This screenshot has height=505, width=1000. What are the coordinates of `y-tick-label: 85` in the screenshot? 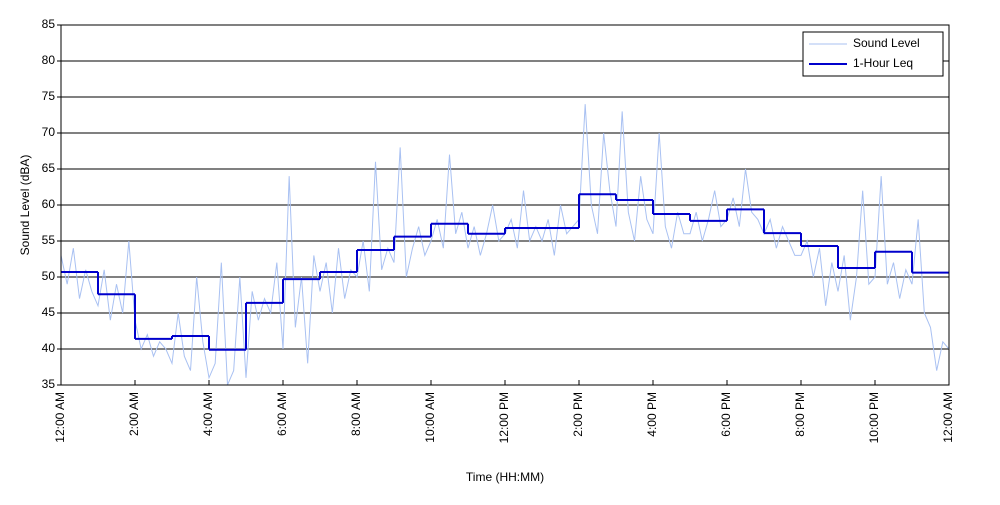 It's located at (49, 24).